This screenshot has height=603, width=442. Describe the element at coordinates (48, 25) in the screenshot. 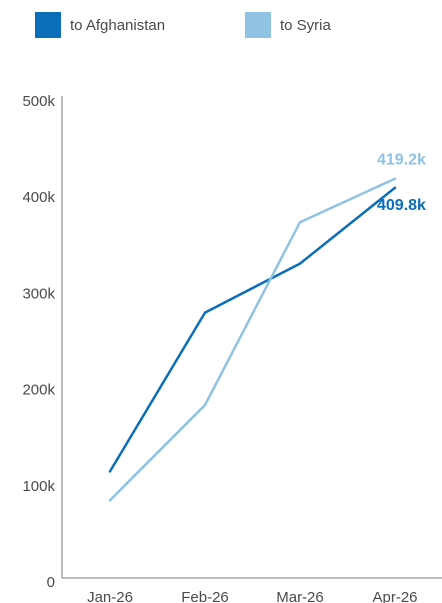

I see `legend-swatch-afghanistan` at that location.